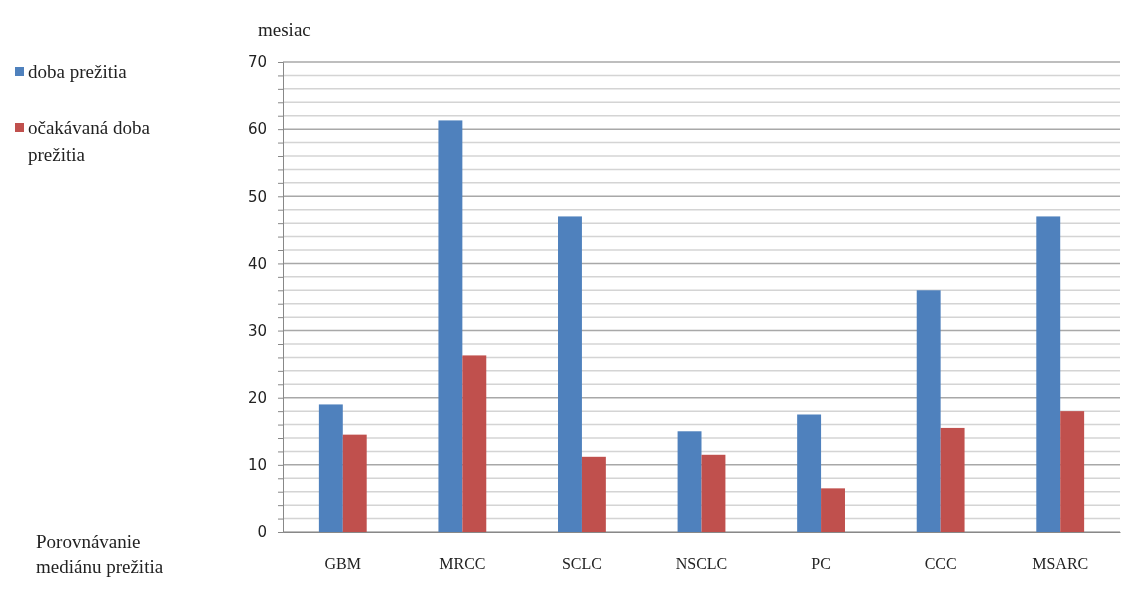 This screenshot has height=593, width=1134. What do you see at coordinates (257, 398) in the screenshot?
I see `y-tick-label: 20` at bounding box center [257, 398].